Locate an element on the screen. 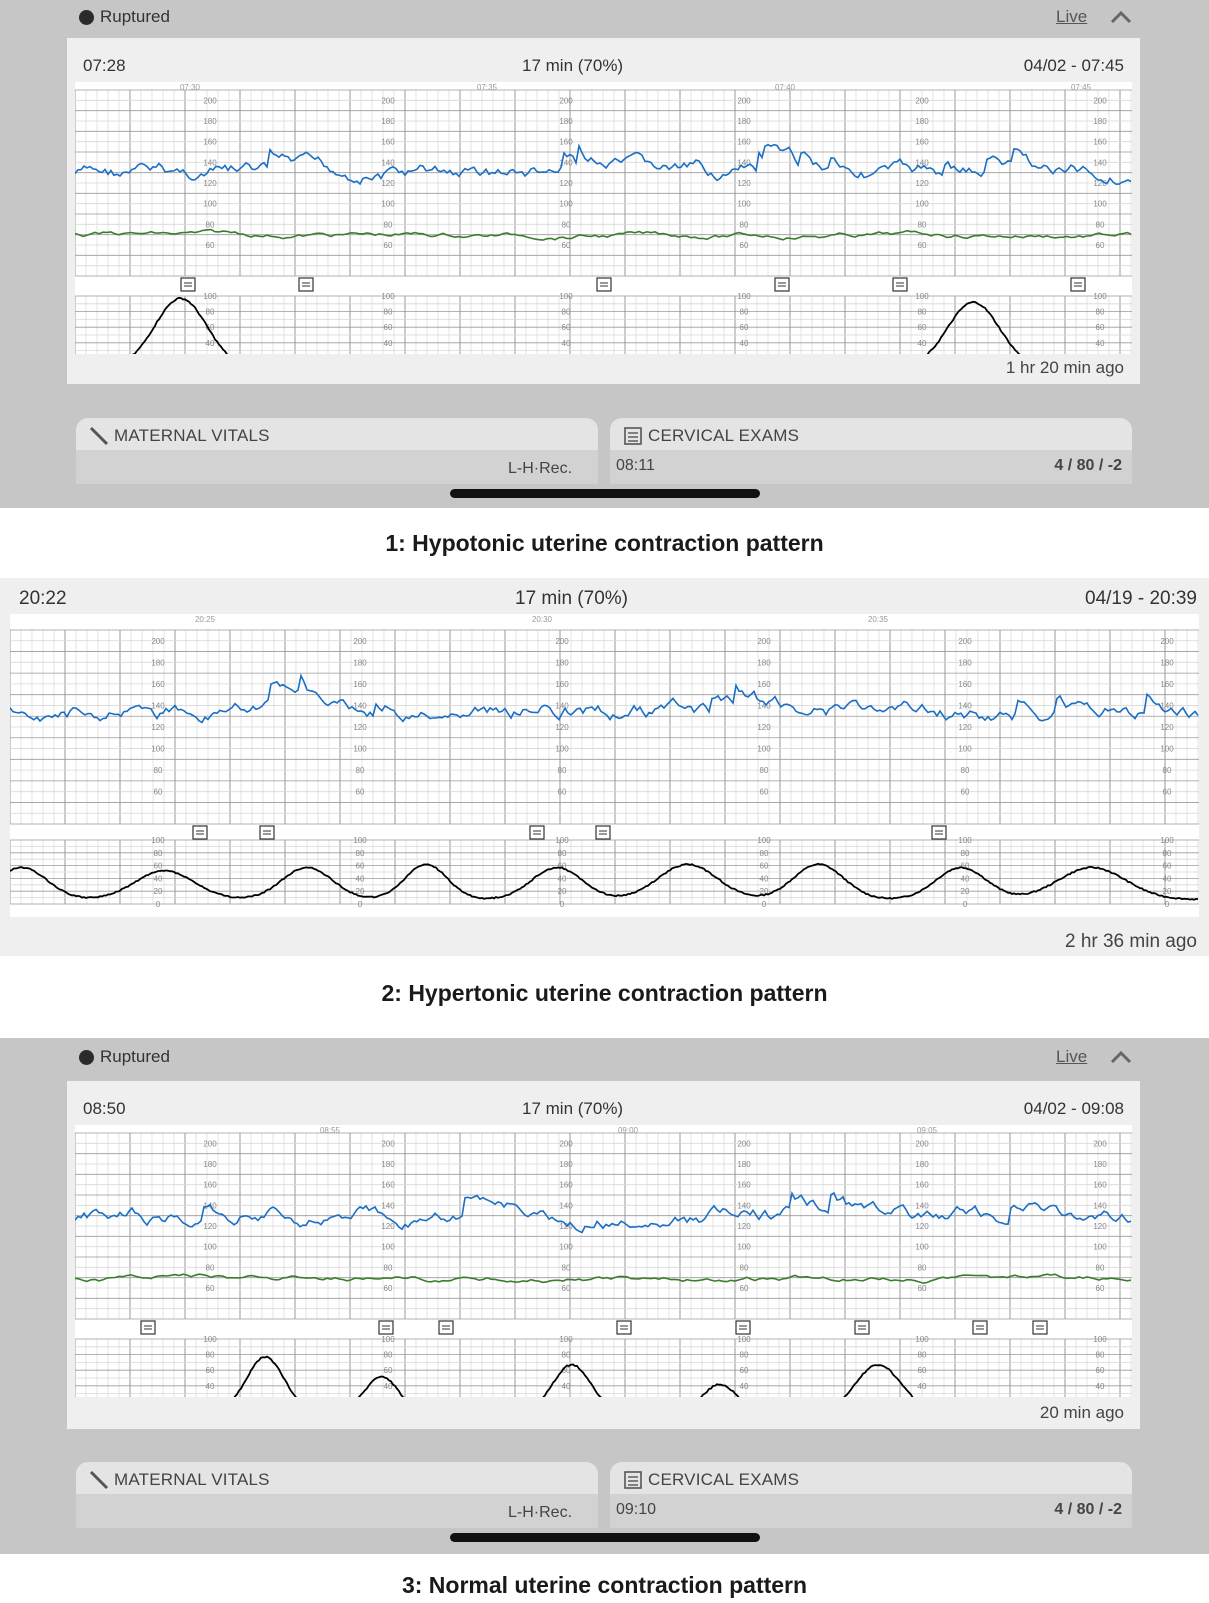 The image size is (1209, 1603). cervical-exam-value: 4 / 80 / -2 is located at coordinates (1088, 465).